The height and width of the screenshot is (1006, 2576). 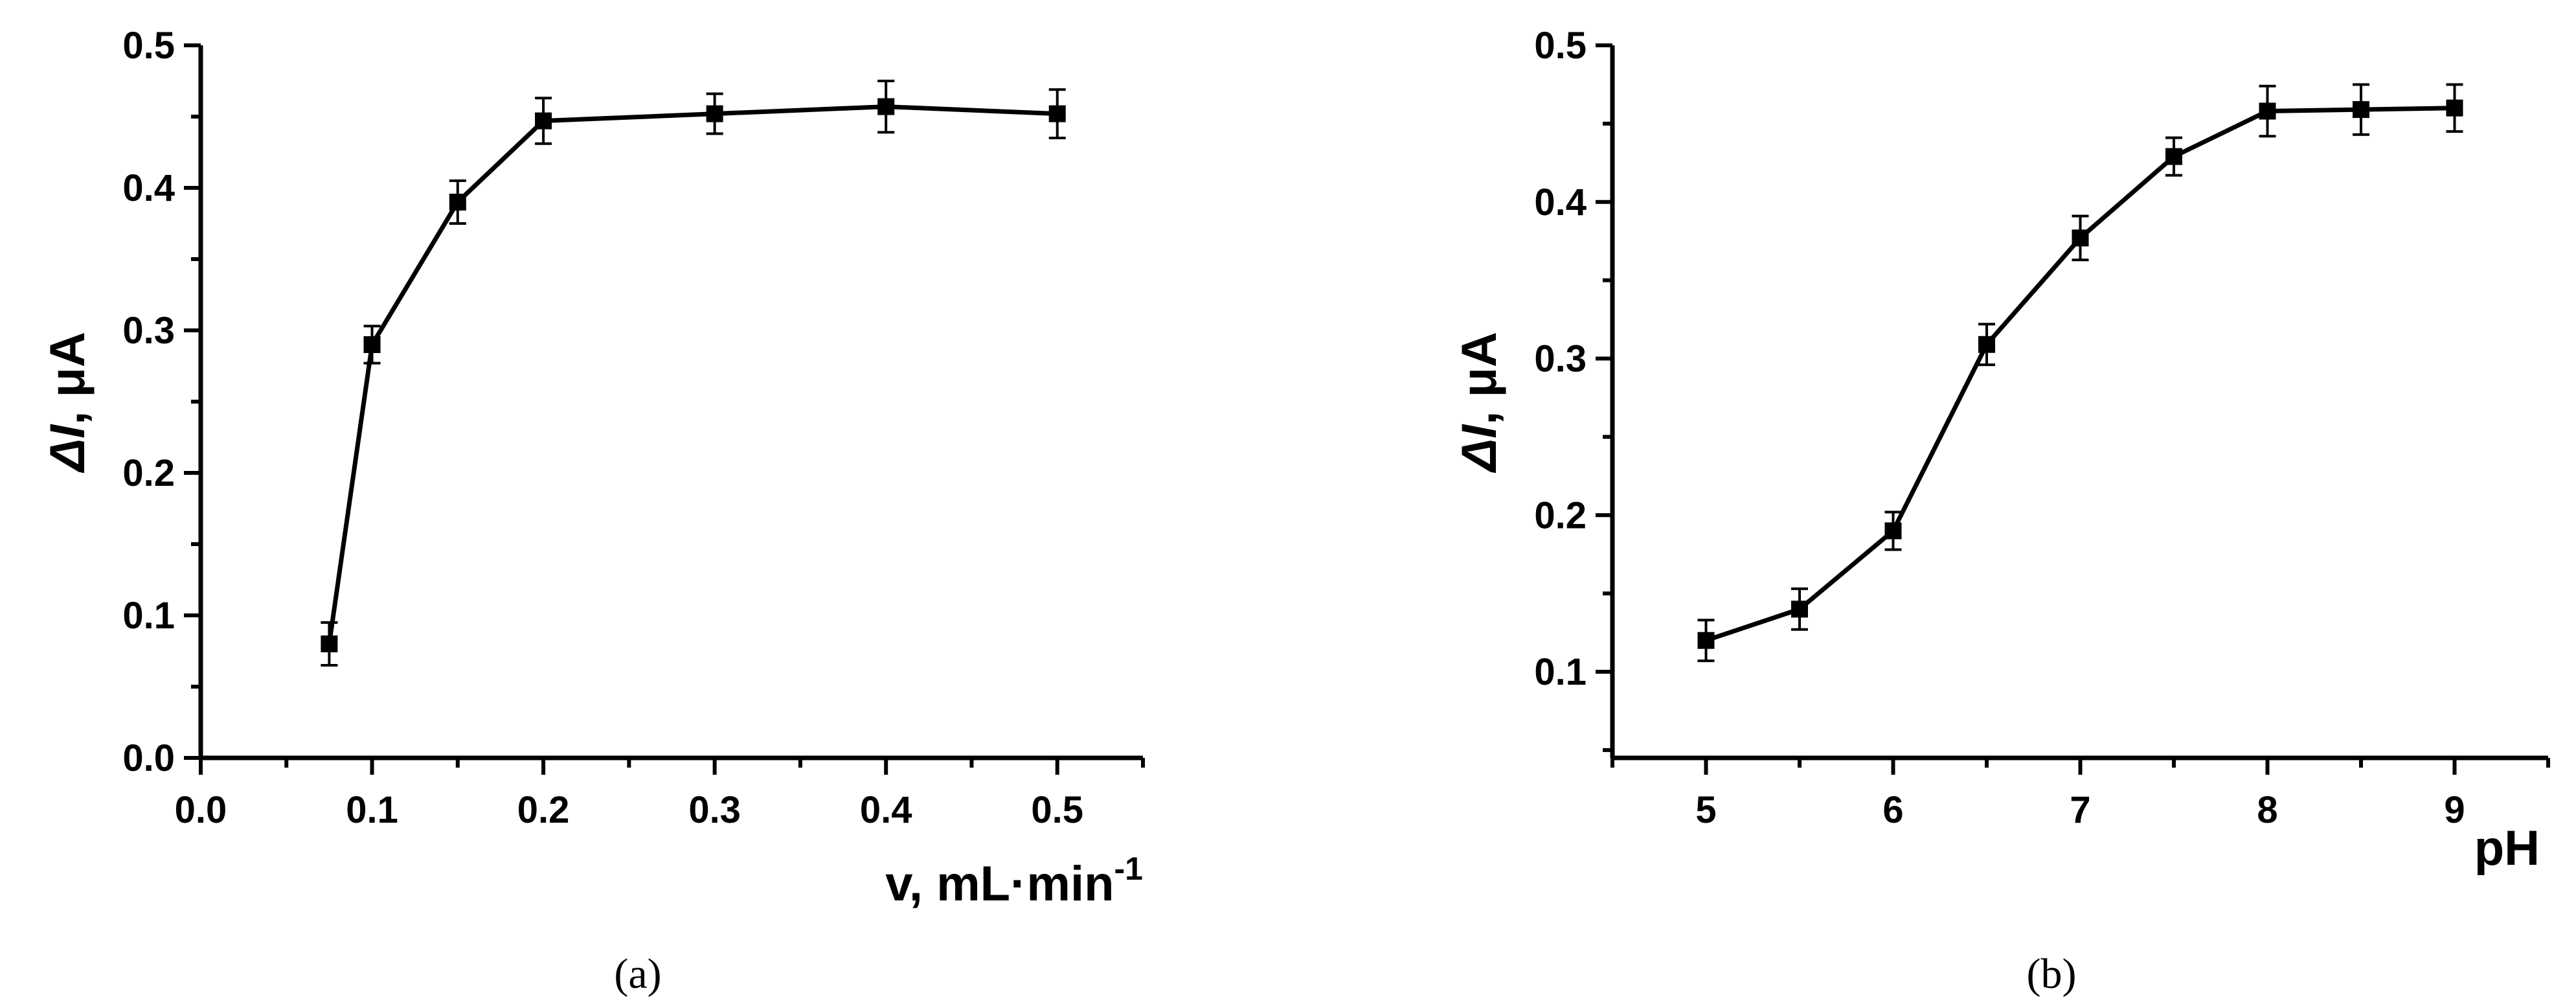 I want to click on x-tick-label: 0.2, so click(x=543, y=810).